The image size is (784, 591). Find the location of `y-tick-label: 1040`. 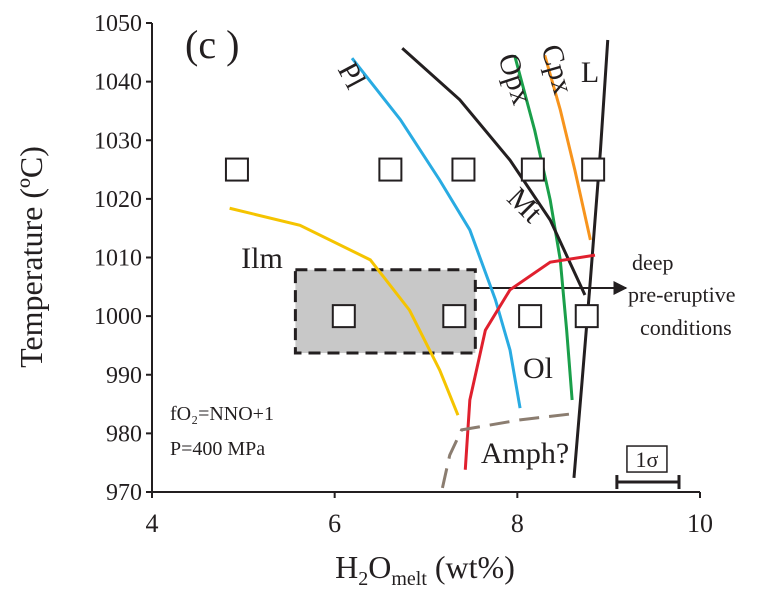

y-tick-label: 1040 is located at coordinates (118, 83).